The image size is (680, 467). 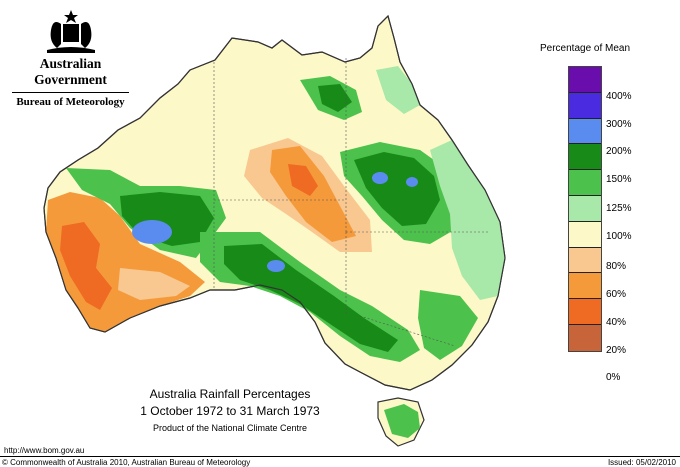 What do you see at coordinates (70, 71) in the screenshot?
I see `government-name: Australian Government` at bounding box center [70, 71].